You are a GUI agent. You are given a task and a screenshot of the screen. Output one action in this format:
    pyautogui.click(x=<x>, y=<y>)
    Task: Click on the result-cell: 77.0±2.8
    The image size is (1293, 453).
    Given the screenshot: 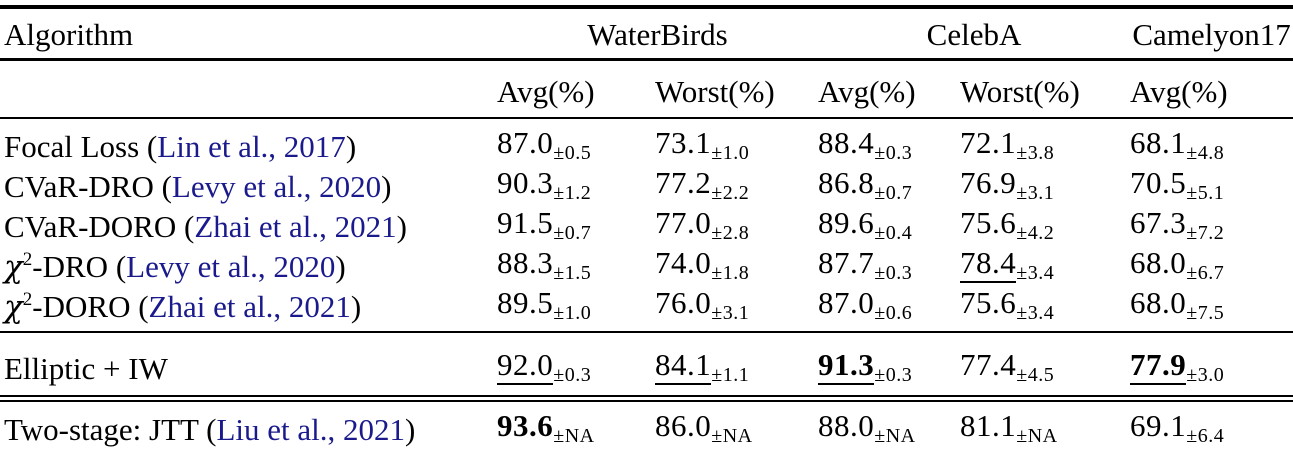 What is the action you would take?
    pyautogui.click(x=736, y=225)
    